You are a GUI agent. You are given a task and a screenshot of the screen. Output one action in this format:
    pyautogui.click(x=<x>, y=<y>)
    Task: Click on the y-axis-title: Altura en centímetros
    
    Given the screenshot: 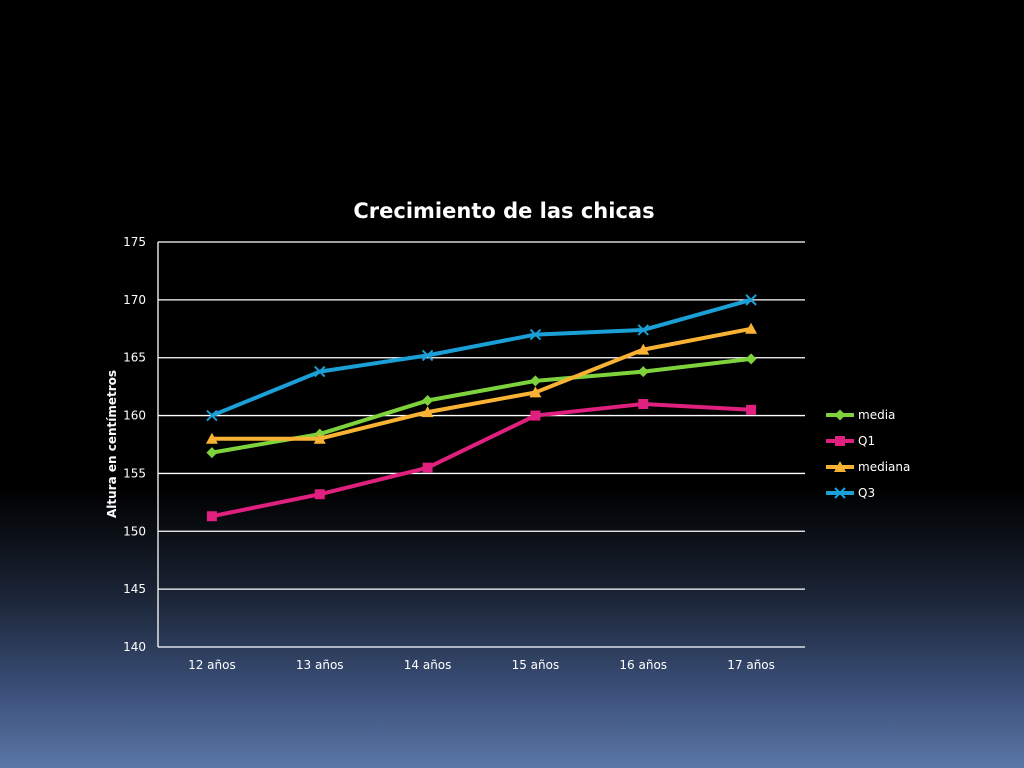 What is the action you would take?
    pyautogui.click(x=112, y=444)
    